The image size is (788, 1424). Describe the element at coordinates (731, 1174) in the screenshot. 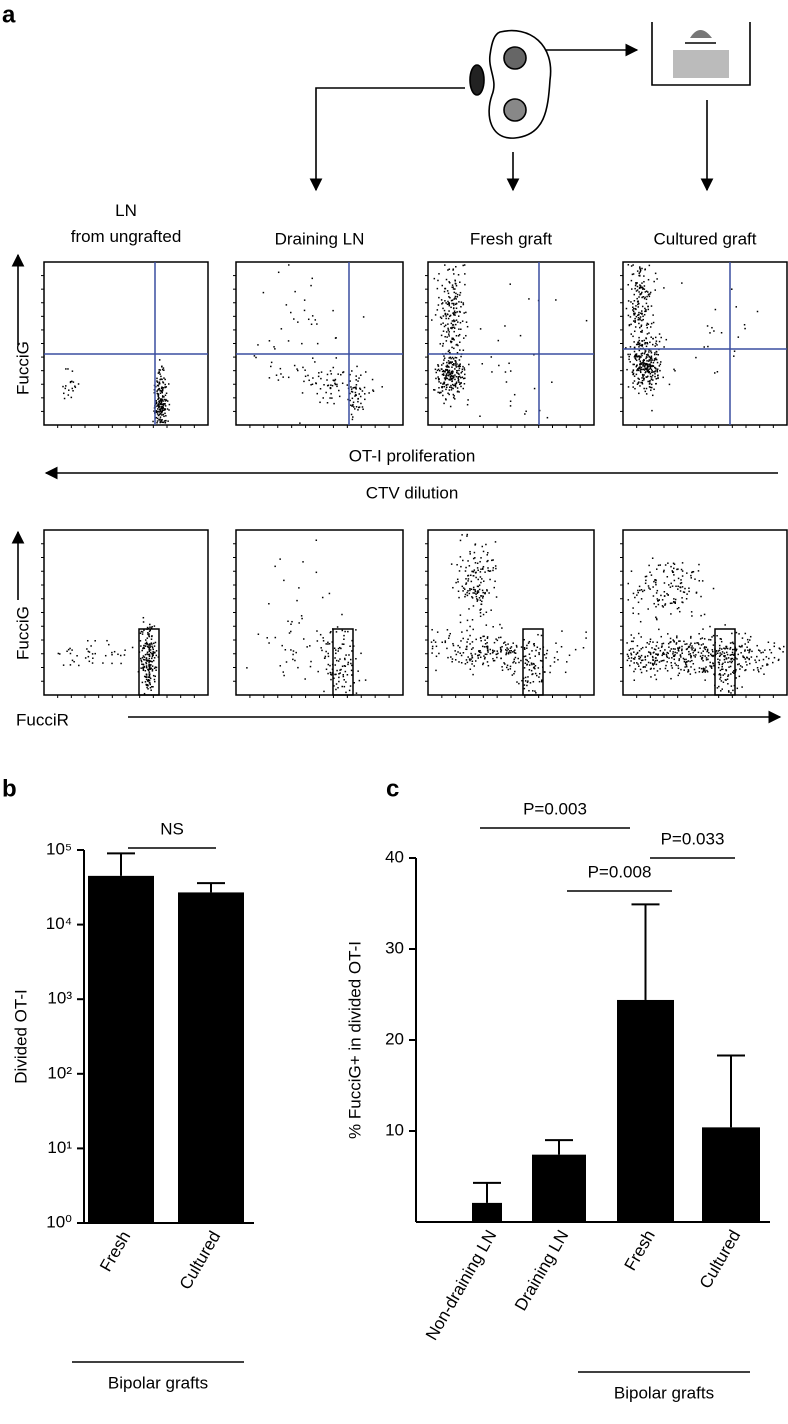

I see `bar` at that location.